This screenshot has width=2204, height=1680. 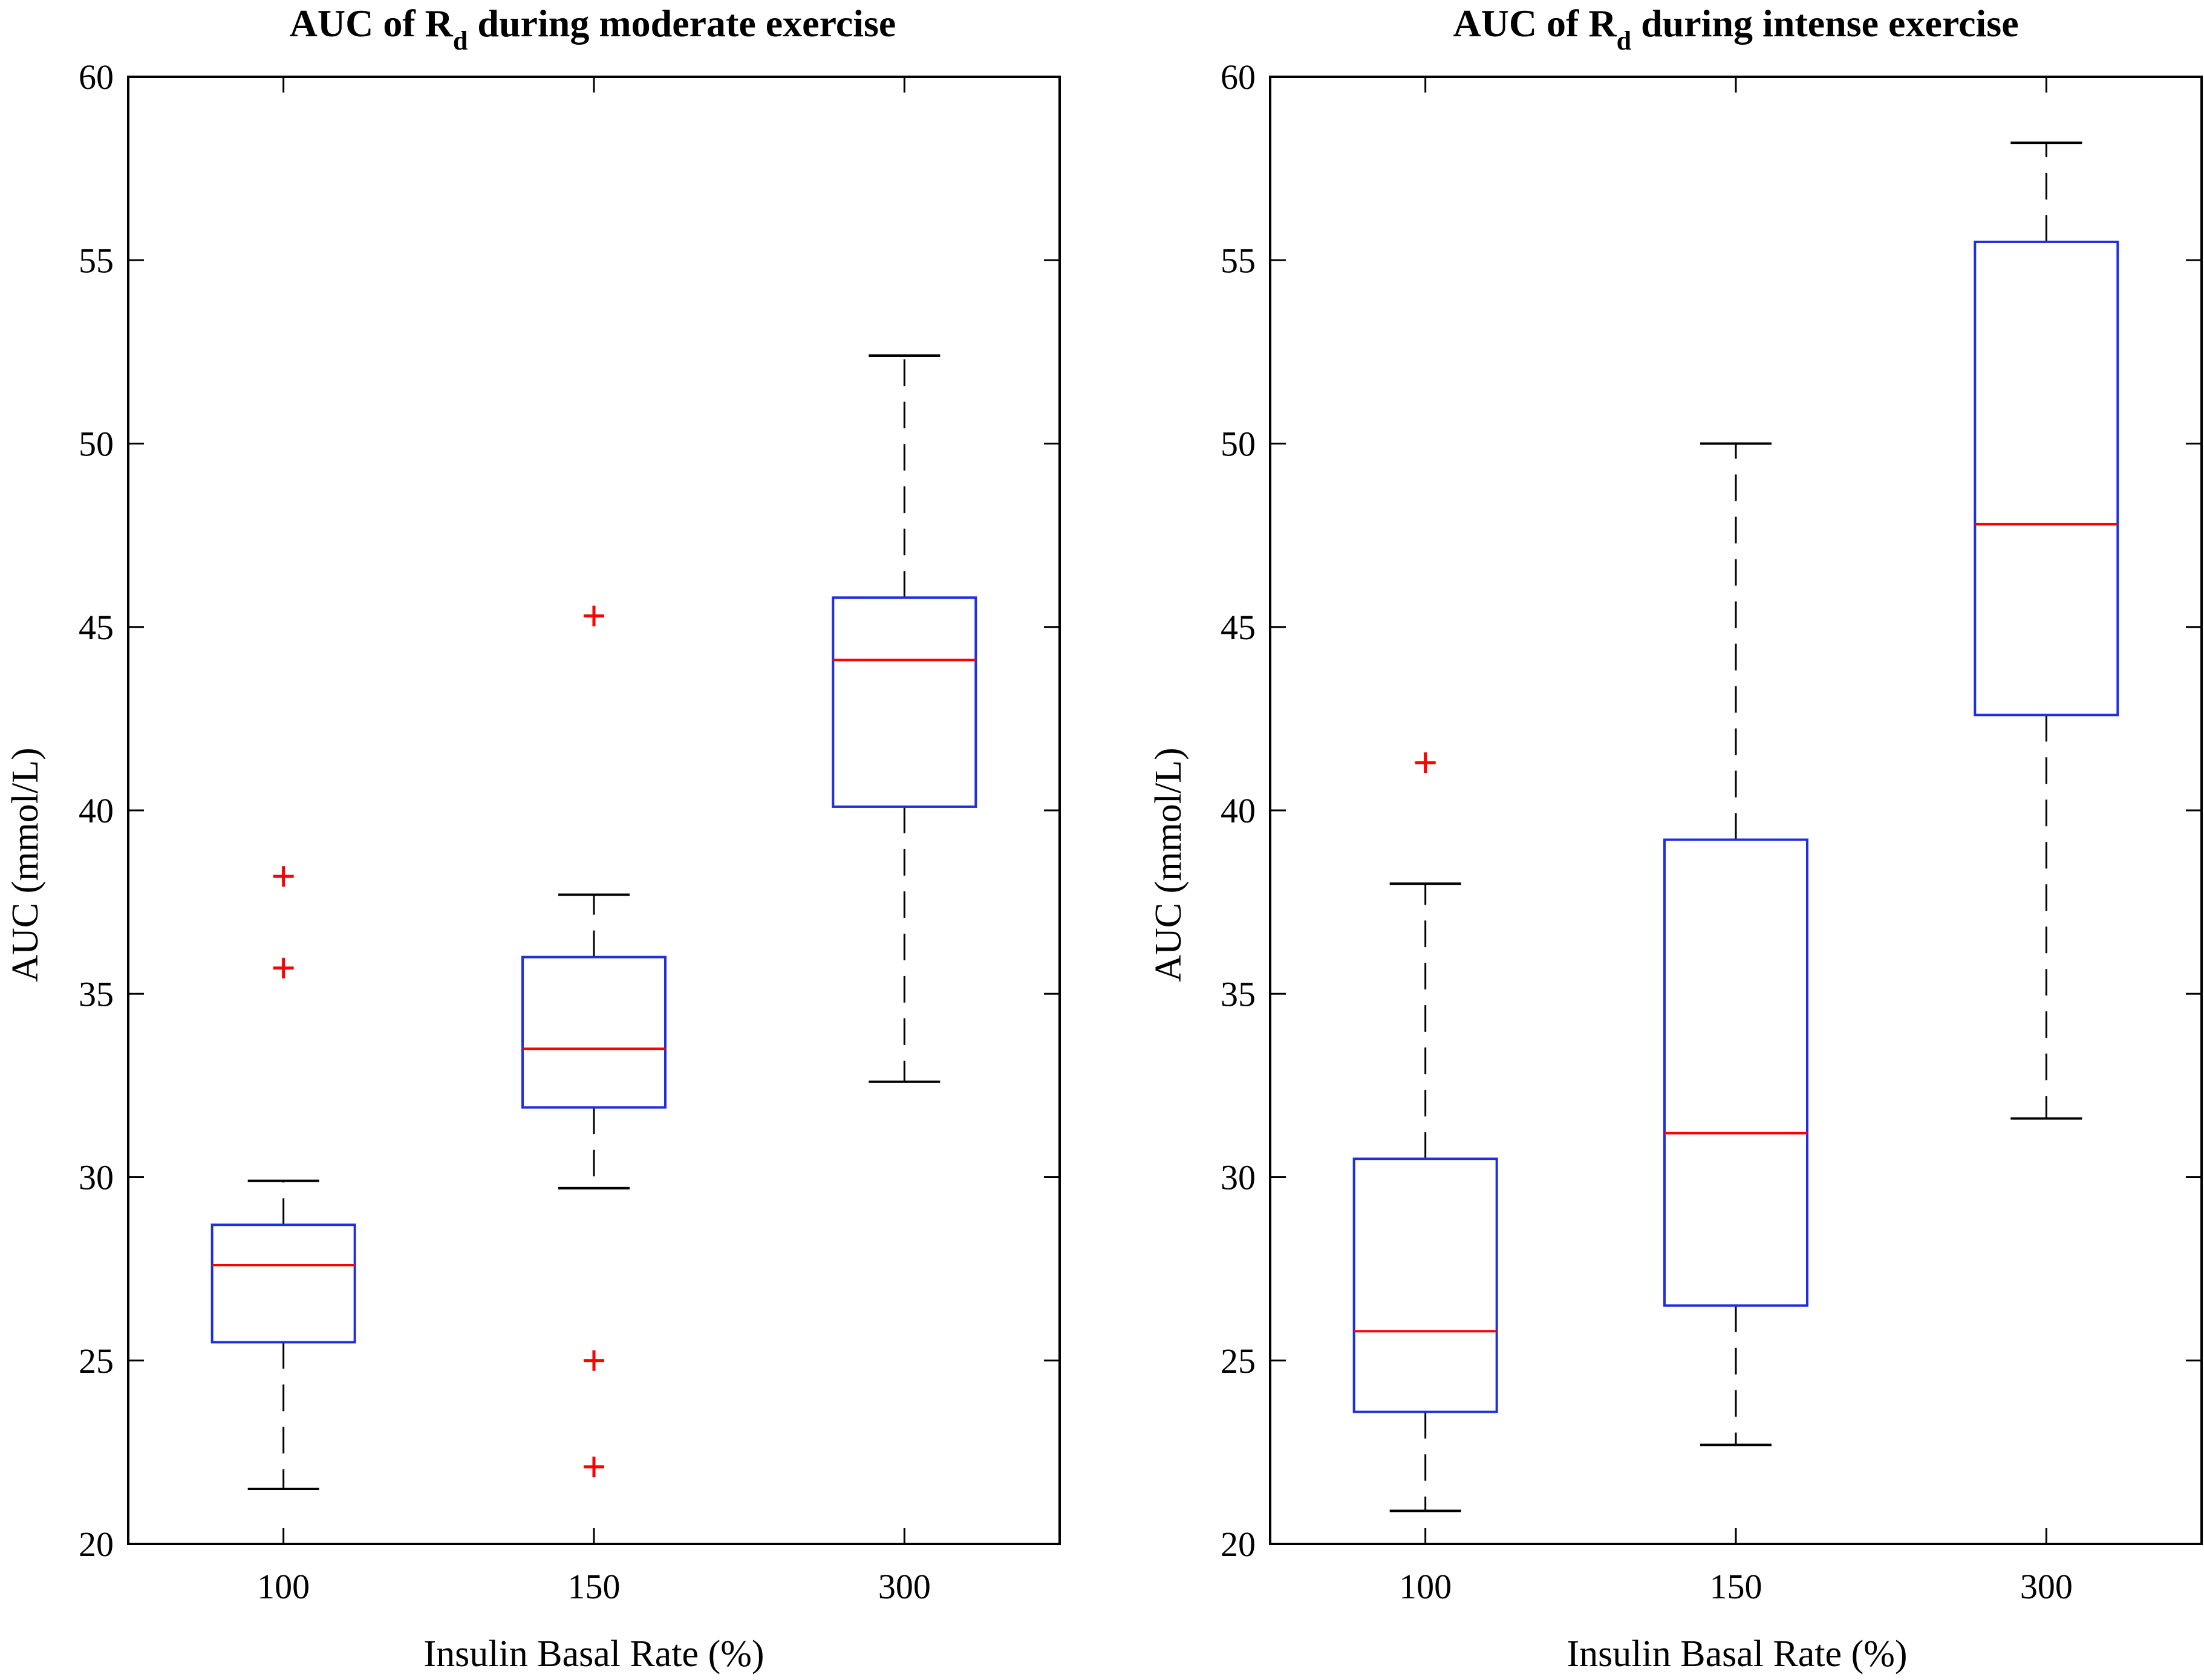 What do you see at coordinates (1735, 29) in the screenshot?
I see `chart-title-intense: AUC of Rd during intense exercise` at bounding box center [1735, 29].